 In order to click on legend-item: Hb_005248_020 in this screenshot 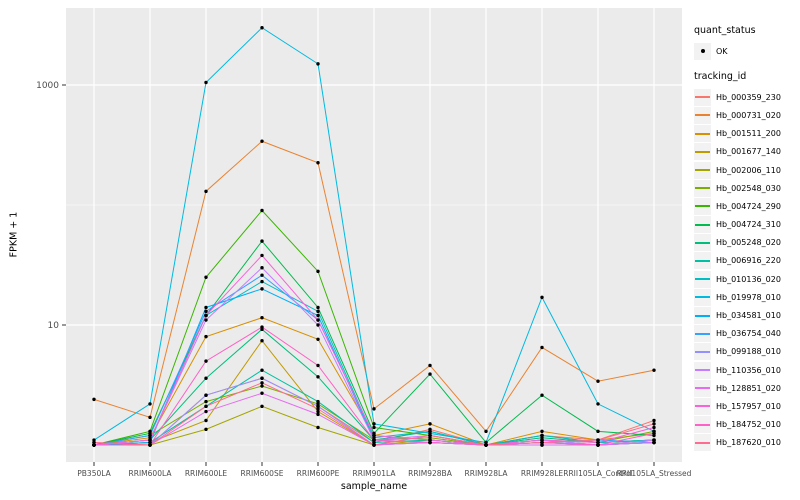, I will do `click(746, 243)`.